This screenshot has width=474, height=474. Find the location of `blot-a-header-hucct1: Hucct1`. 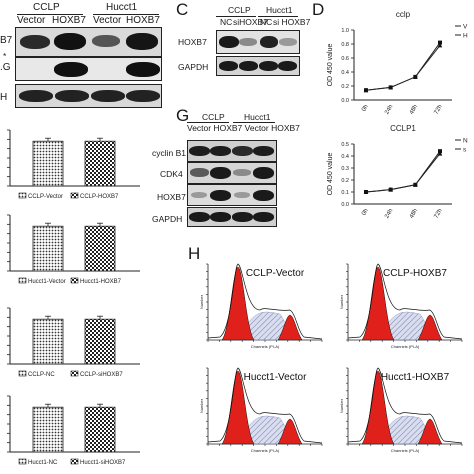

blot-a-header-hucct1: Hucct1 is located at coordinates (122, 7).